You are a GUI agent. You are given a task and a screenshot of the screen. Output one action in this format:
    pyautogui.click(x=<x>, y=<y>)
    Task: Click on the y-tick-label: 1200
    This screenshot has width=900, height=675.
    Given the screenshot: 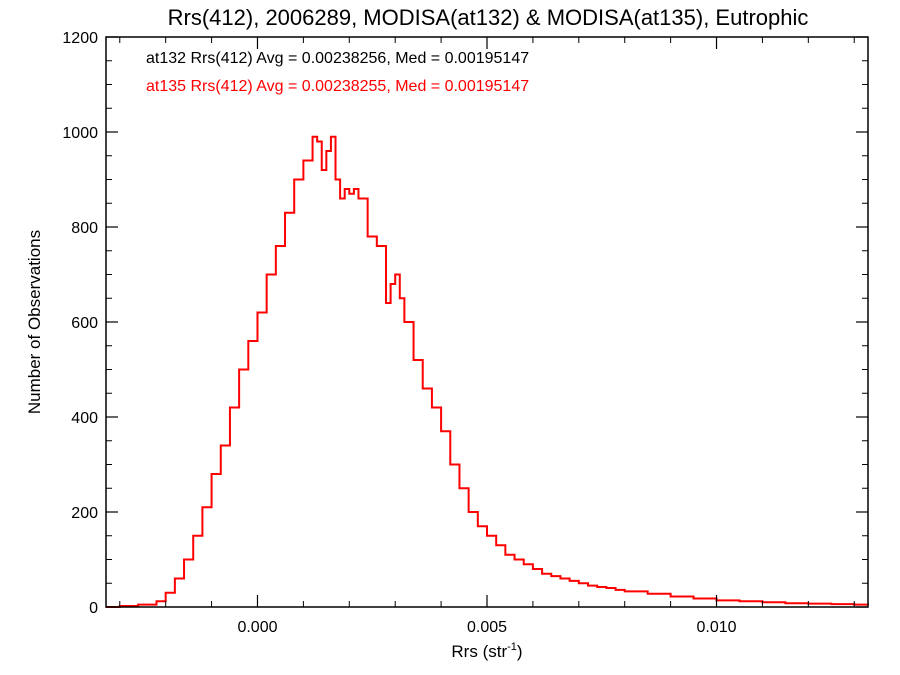 What is the action you would take?
    pyautogui.click(x=80, y=38)
    